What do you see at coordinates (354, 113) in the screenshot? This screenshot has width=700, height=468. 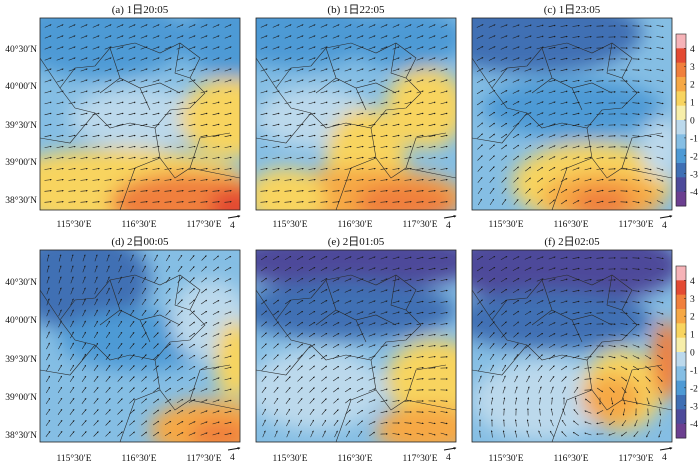 I see `wind-vectors` at bounding box center [354, 113].